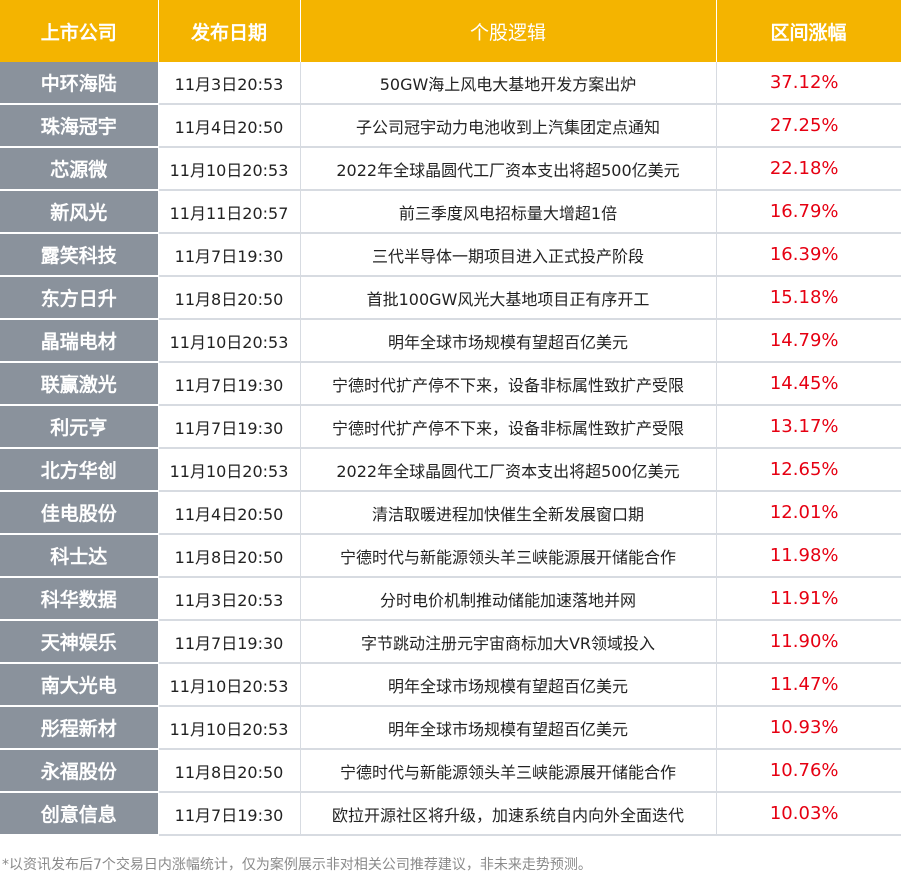  What do you see at coordinates (808, 212) in the screenshot?
I see `change-cell: 16.79%` at bounding box center [808, 212].